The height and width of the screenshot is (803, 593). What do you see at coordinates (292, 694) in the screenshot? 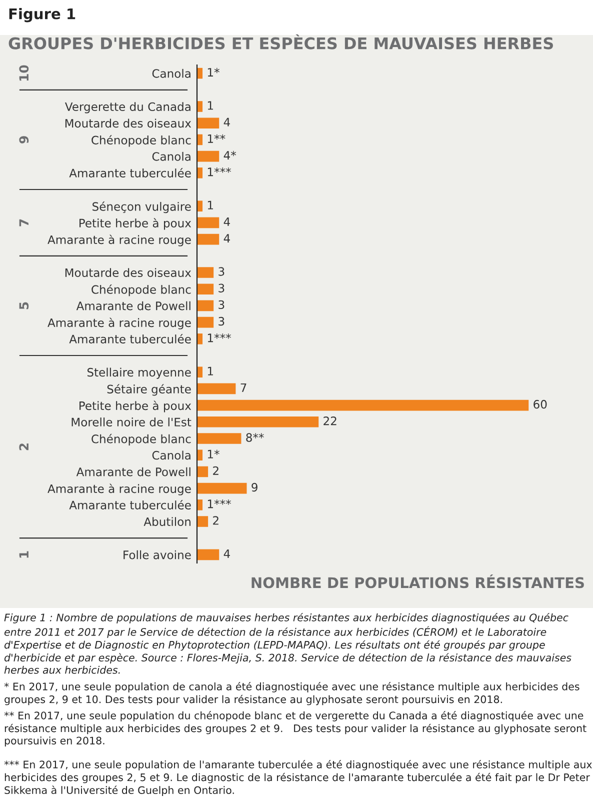
I see `text: * En 2017, une seule population de canola a été diagnostiquée avec une résistance multiple aux herbicides des groupes 2, 9 et 10. Des tests pour valider la résistance au glyphosate seront poursuivis en 2018.` at bounding box center [292, 694].